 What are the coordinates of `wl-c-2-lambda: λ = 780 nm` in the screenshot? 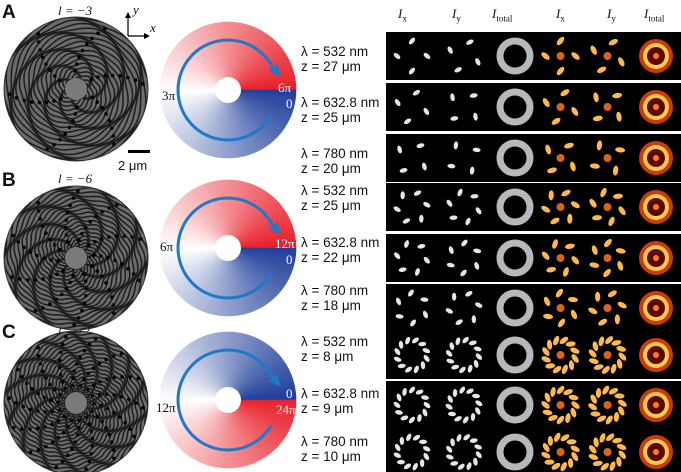 It's located at (335, 441).